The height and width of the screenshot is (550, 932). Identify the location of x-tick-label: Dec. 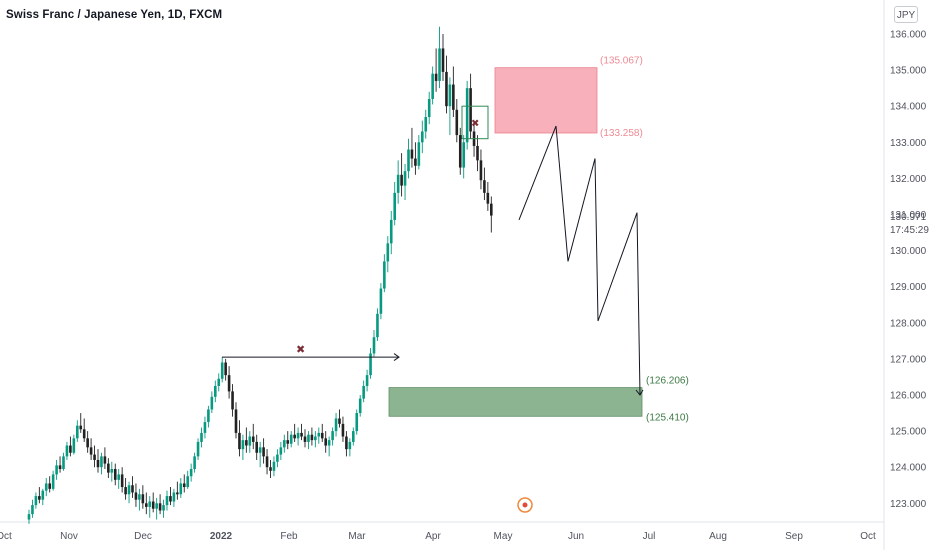
(143, 536).